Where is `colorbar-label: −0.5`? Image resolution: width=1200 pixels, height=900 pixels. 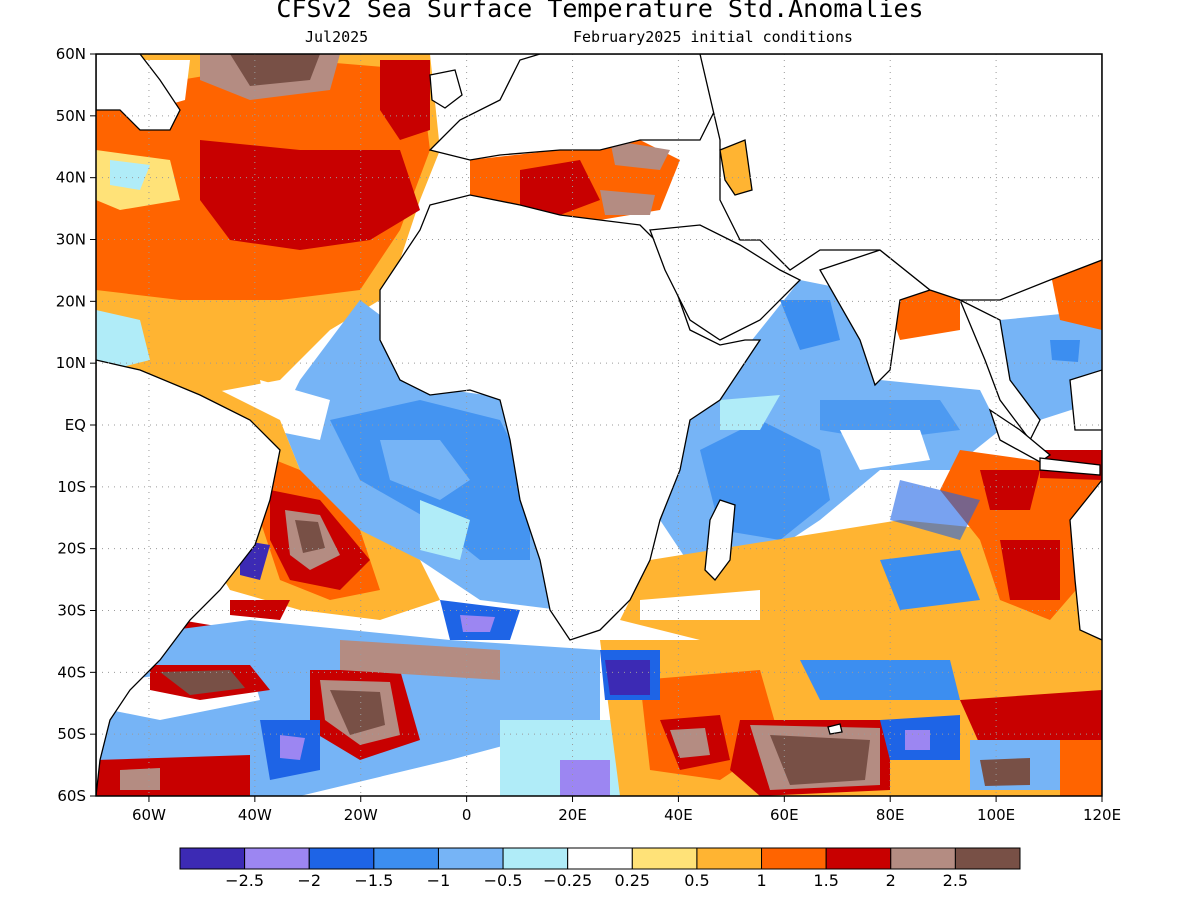 colorbar-label: −0.5 is located at coordinates (503, 880).